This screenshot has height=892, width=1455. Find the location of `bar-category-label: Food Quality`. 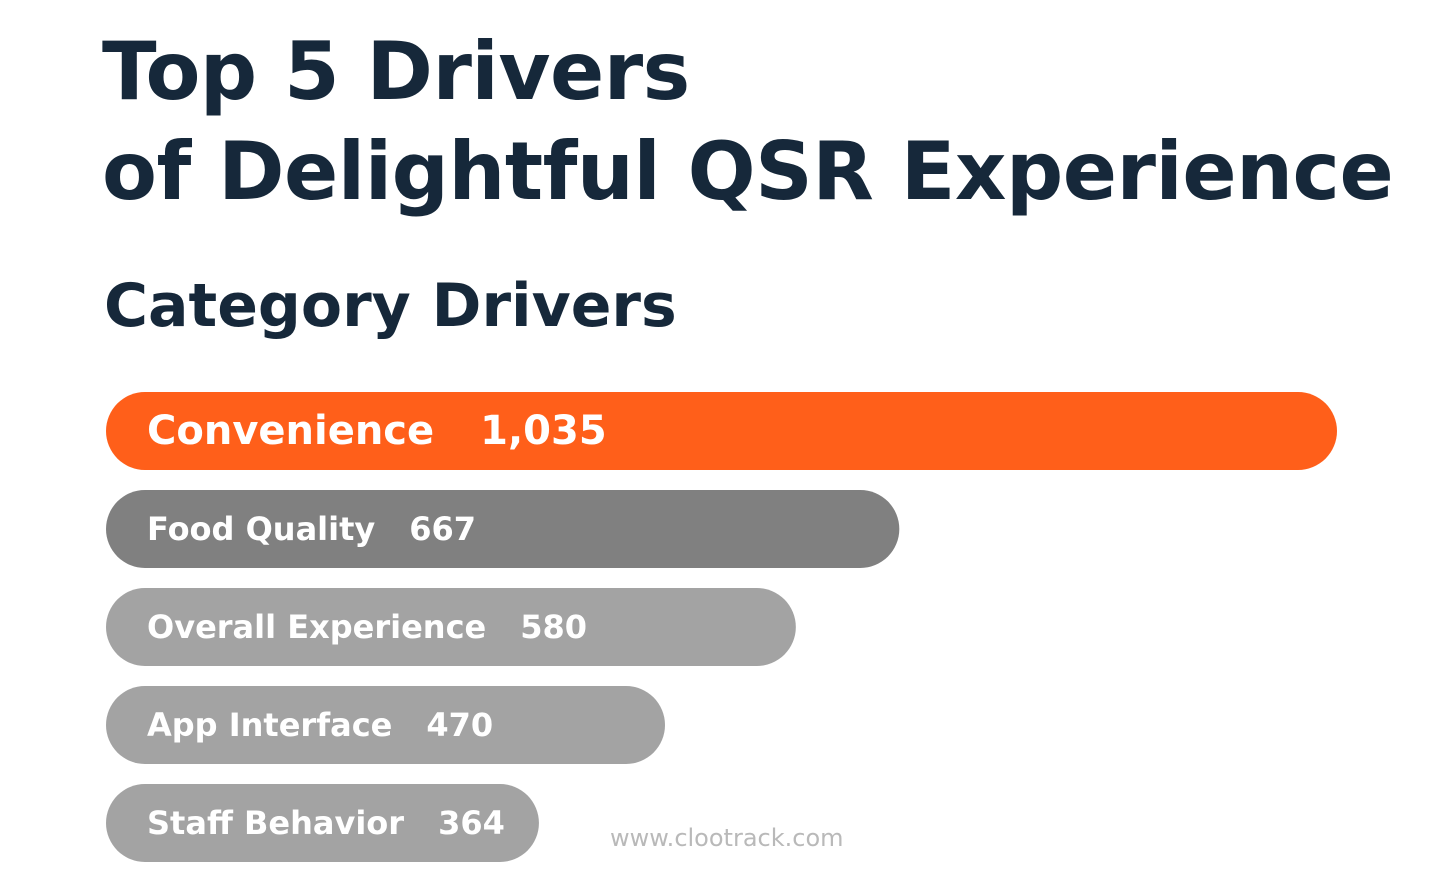

bar-category-label: Food Quality is located at coordinates (261, 529).